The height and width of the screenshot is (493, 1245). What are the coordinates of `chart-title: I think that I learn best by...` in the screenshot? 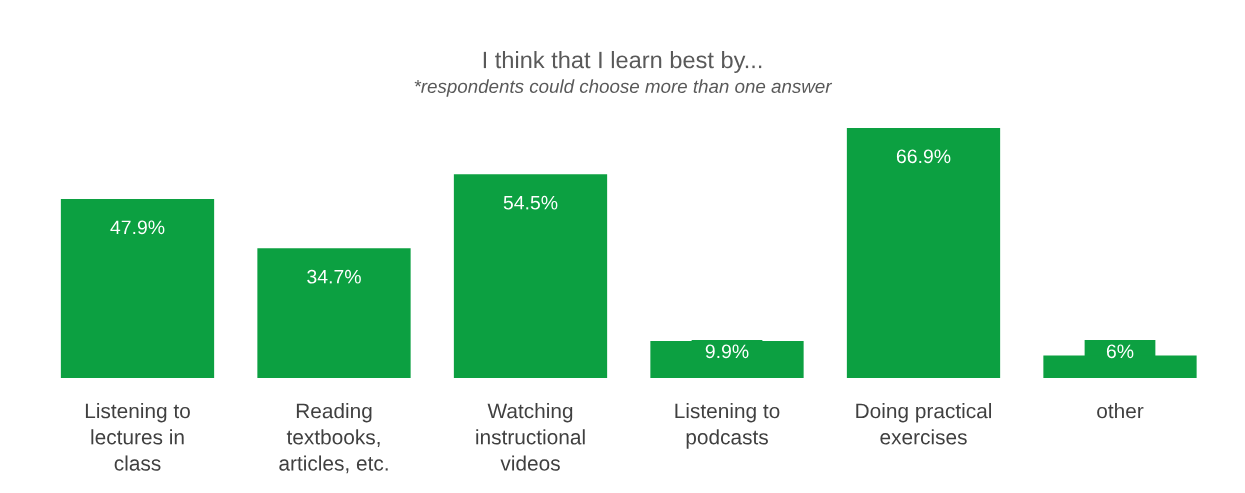 It's located at (622, 62).